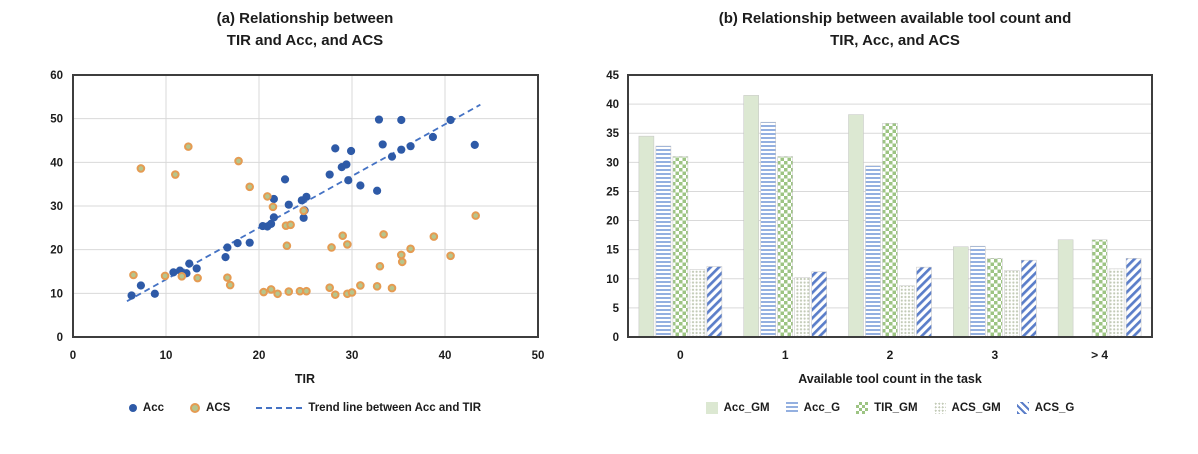 Image resolution: width=1198 pixels, height=454 pixels. I want to click on svg-text: > 4, so click(1099, 355).